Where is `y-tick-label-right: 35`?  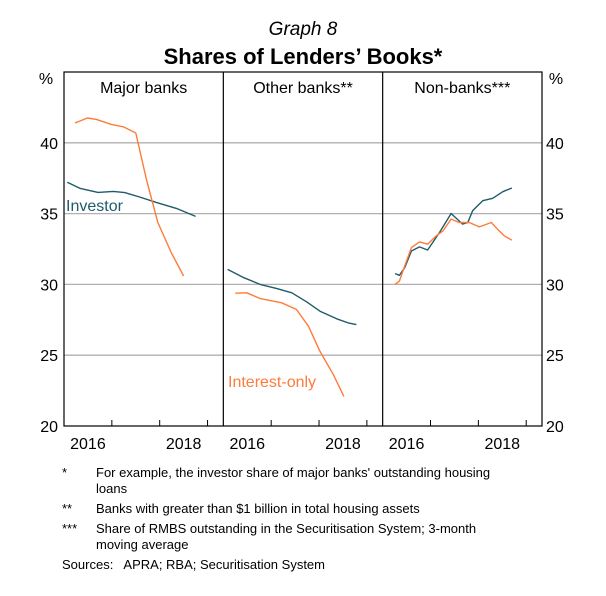
y-tick-label-right: 35 is located at coordinates (555, 215).